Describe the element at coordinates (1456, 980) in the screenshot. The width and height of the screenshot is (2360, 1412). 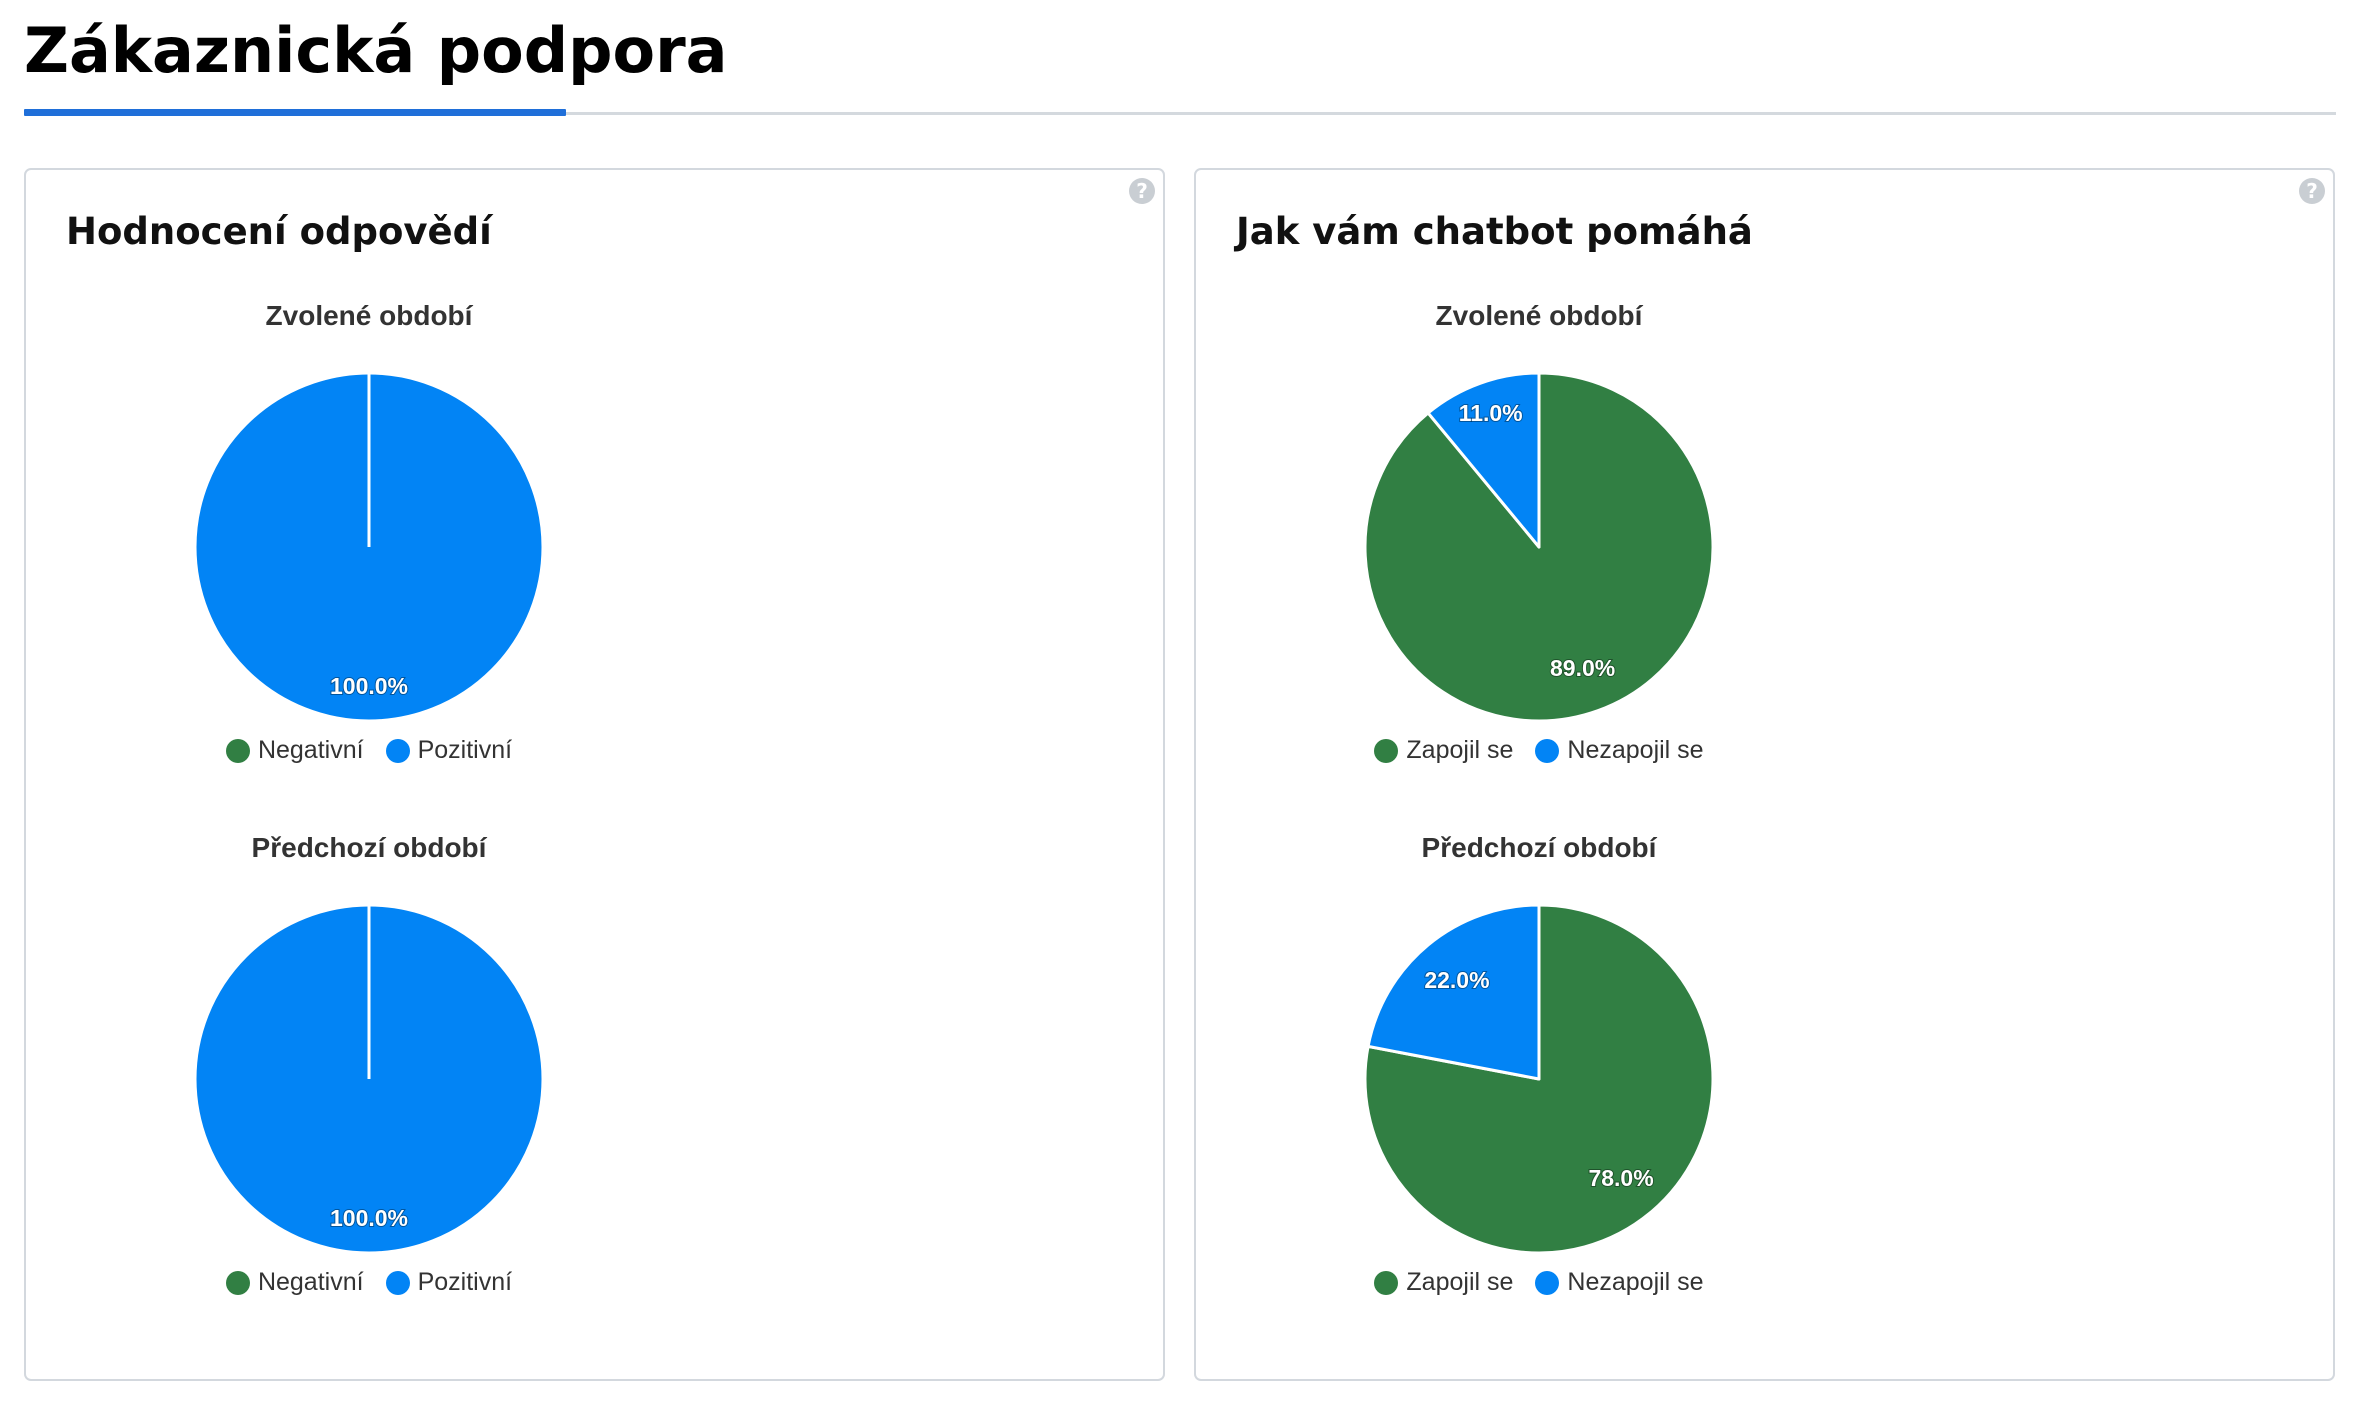
I see `data-label: 22.0%` at that location.